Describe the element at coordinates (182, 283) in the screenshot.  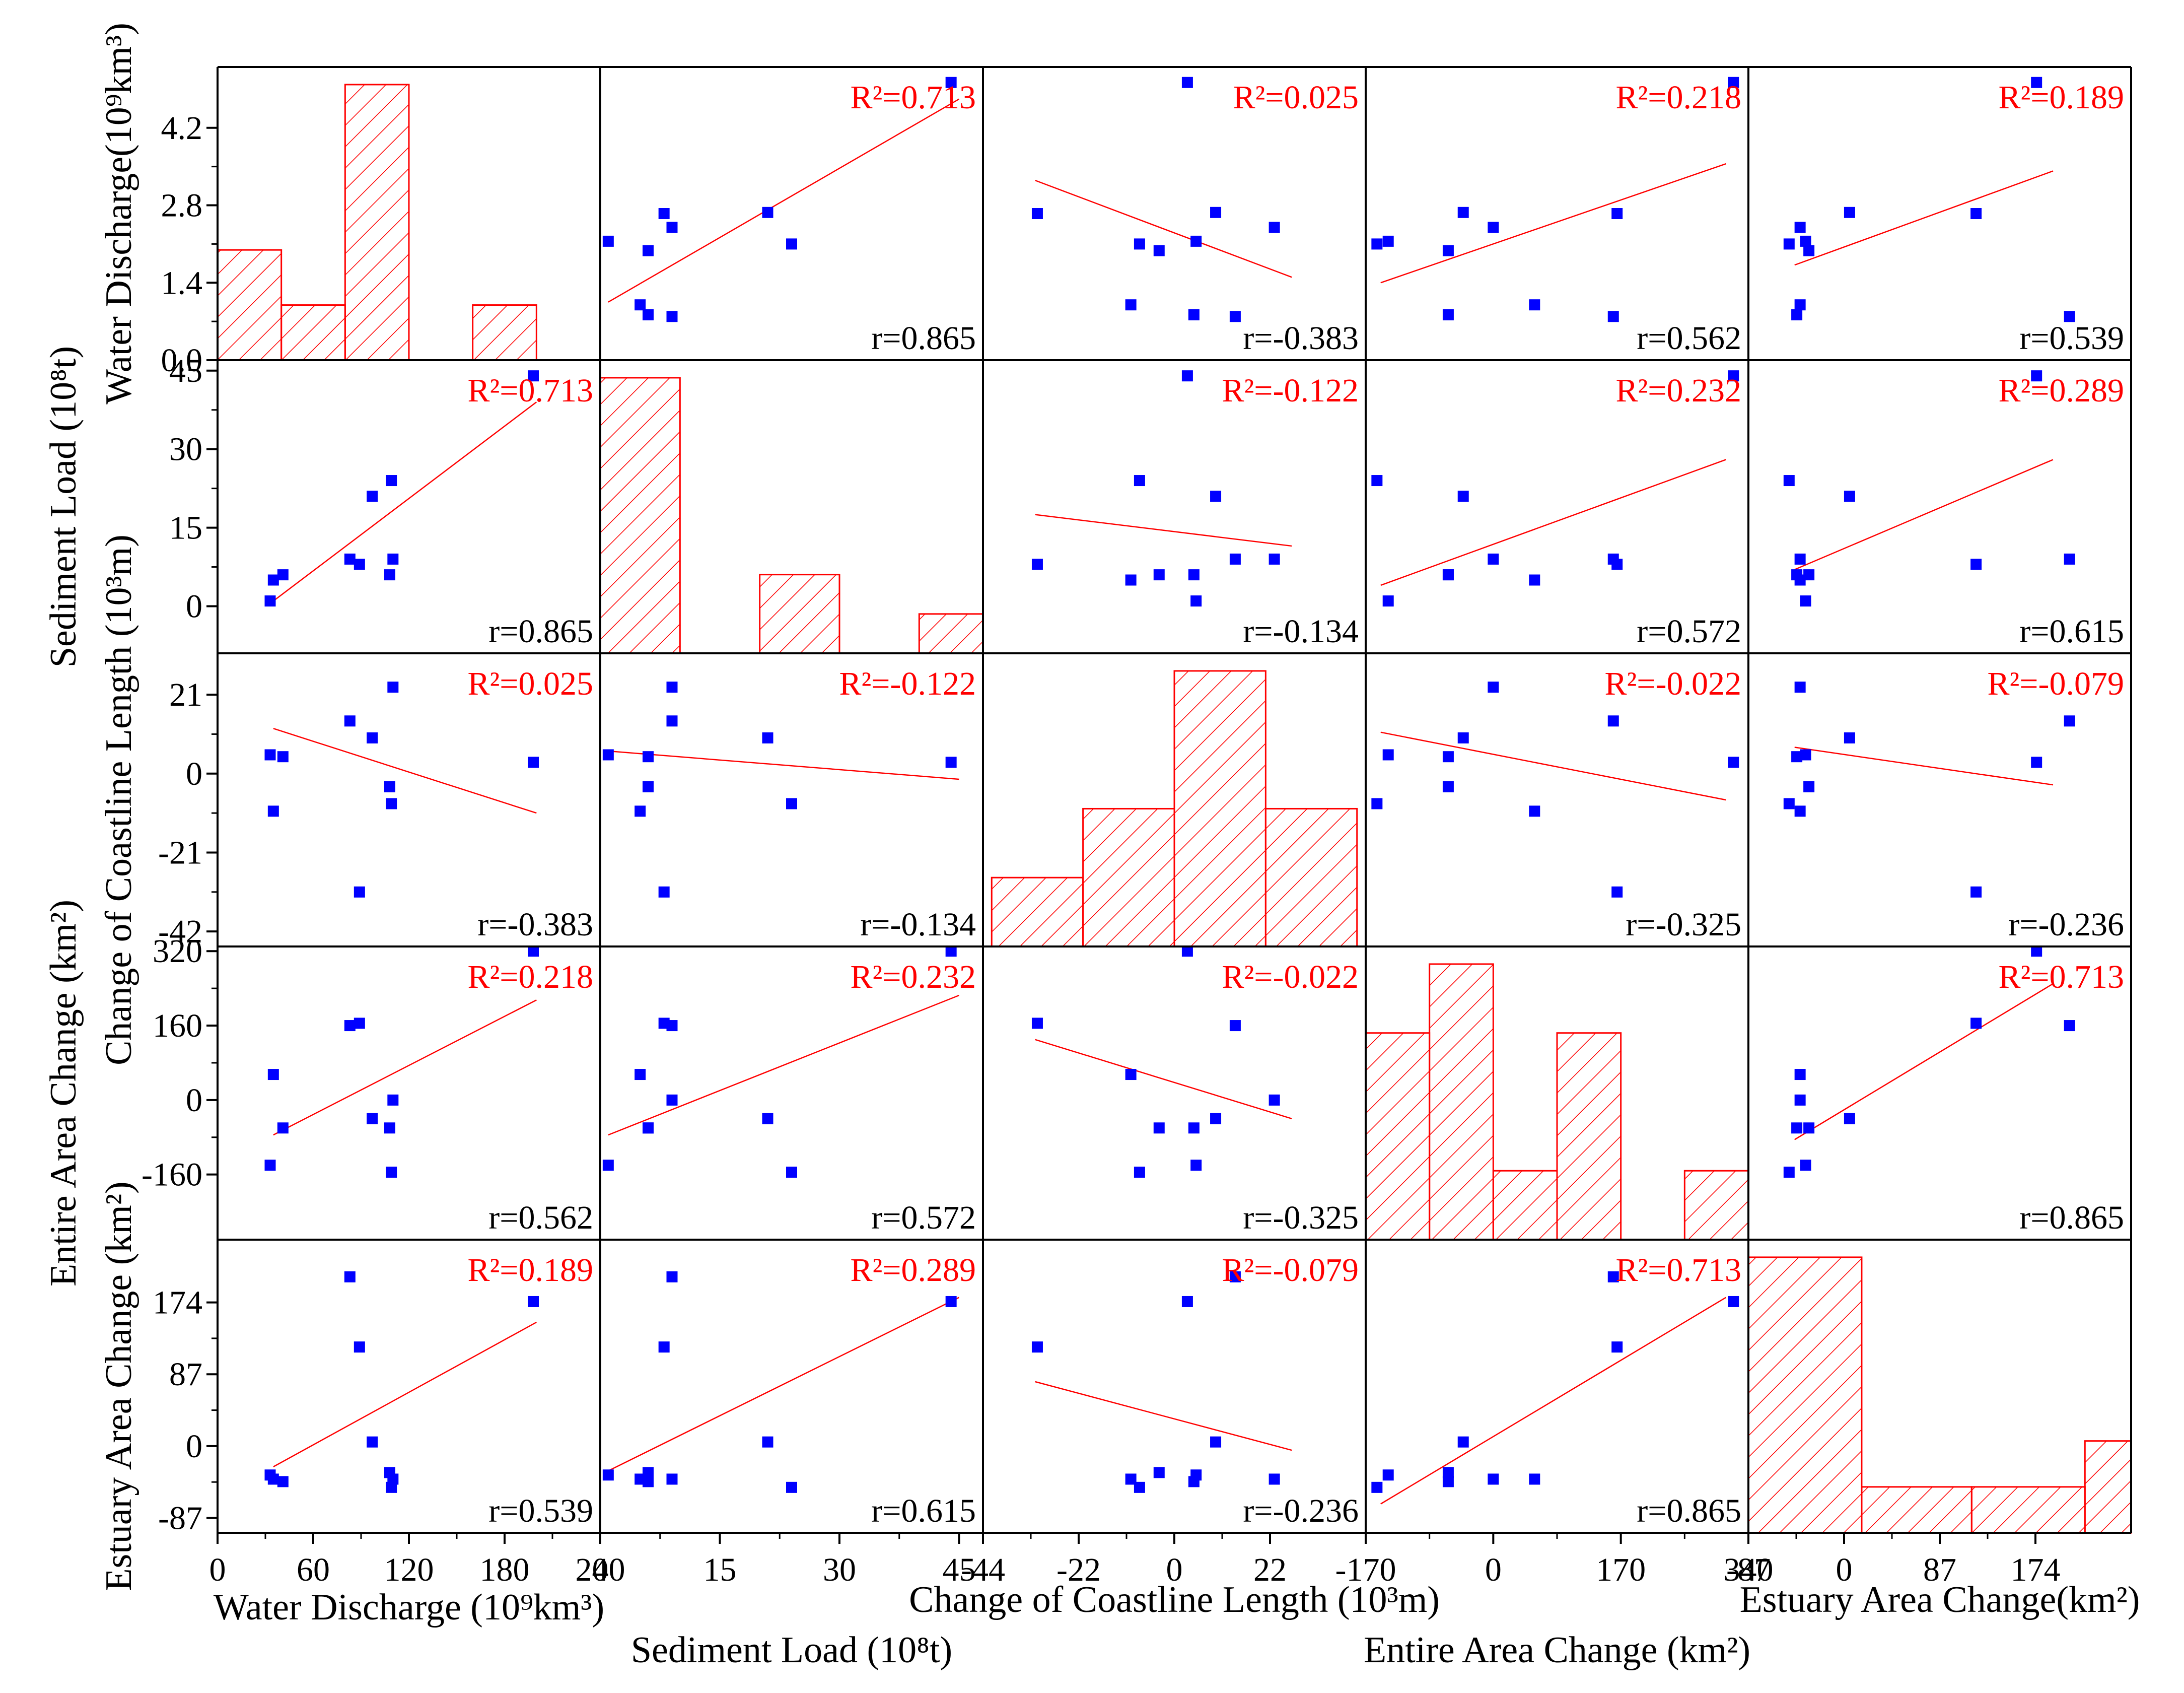
I see `y-tick-label: 1.4` at that location.